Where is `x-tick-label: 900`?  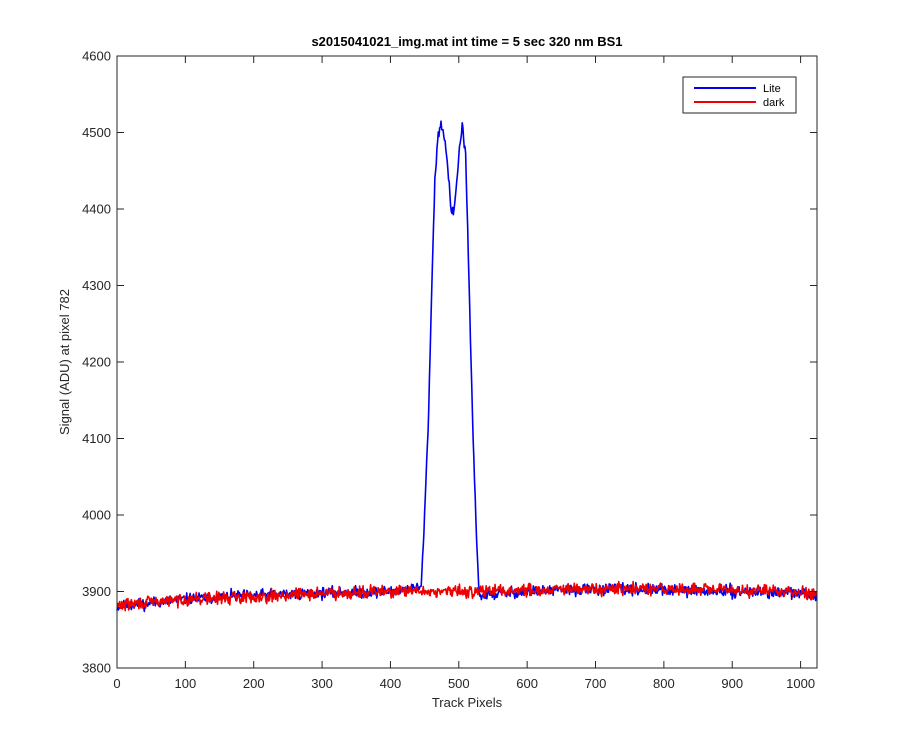
x-tick-label: 900 is located at coordinates (732, 683).